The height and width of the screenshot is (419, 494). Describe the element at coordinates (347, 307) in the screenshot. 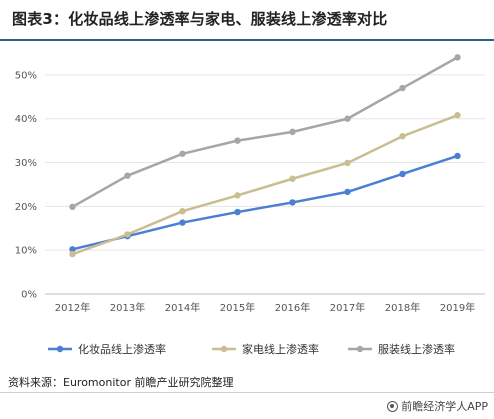

I see `x-tick-label: 2017年` at that location.